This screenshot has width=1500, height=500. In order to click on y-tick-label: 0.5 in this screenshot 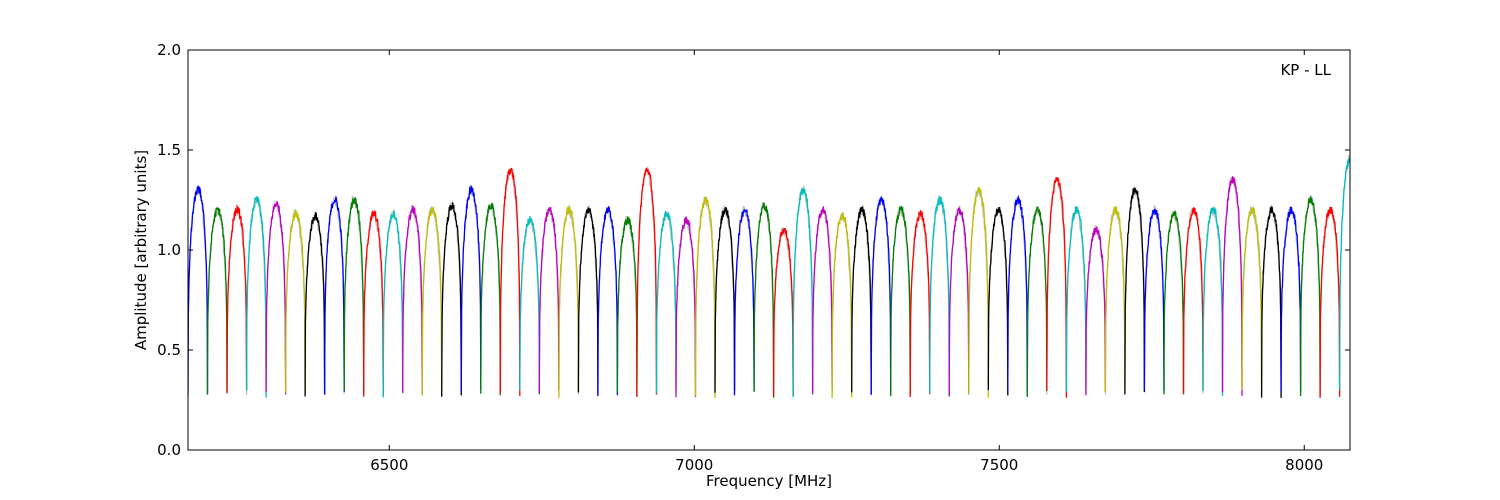, I will do `click(169, 350)`.